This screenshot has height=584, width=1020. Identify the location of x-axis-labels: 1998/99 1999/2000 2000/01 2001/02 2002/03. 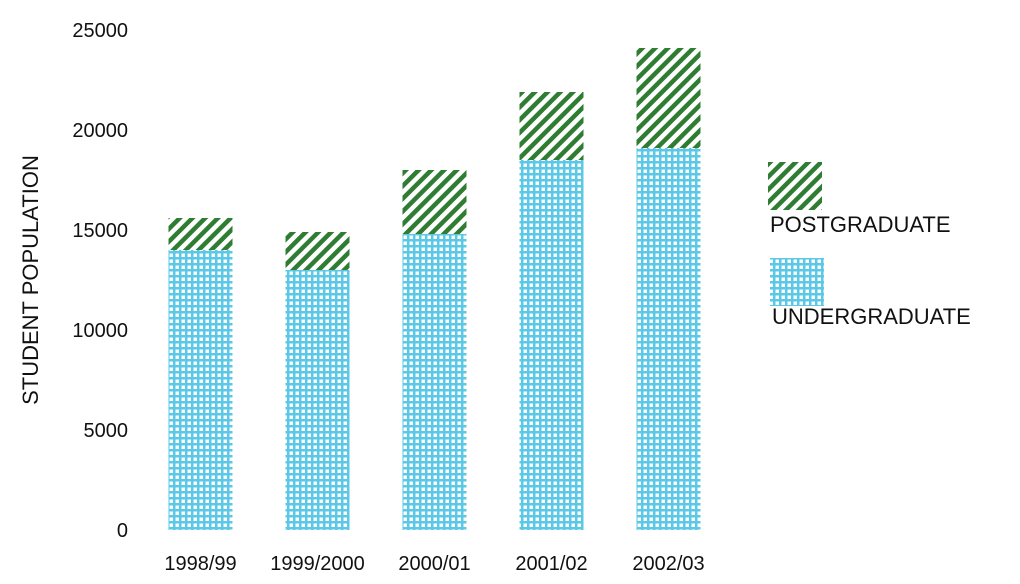
(434, 564).